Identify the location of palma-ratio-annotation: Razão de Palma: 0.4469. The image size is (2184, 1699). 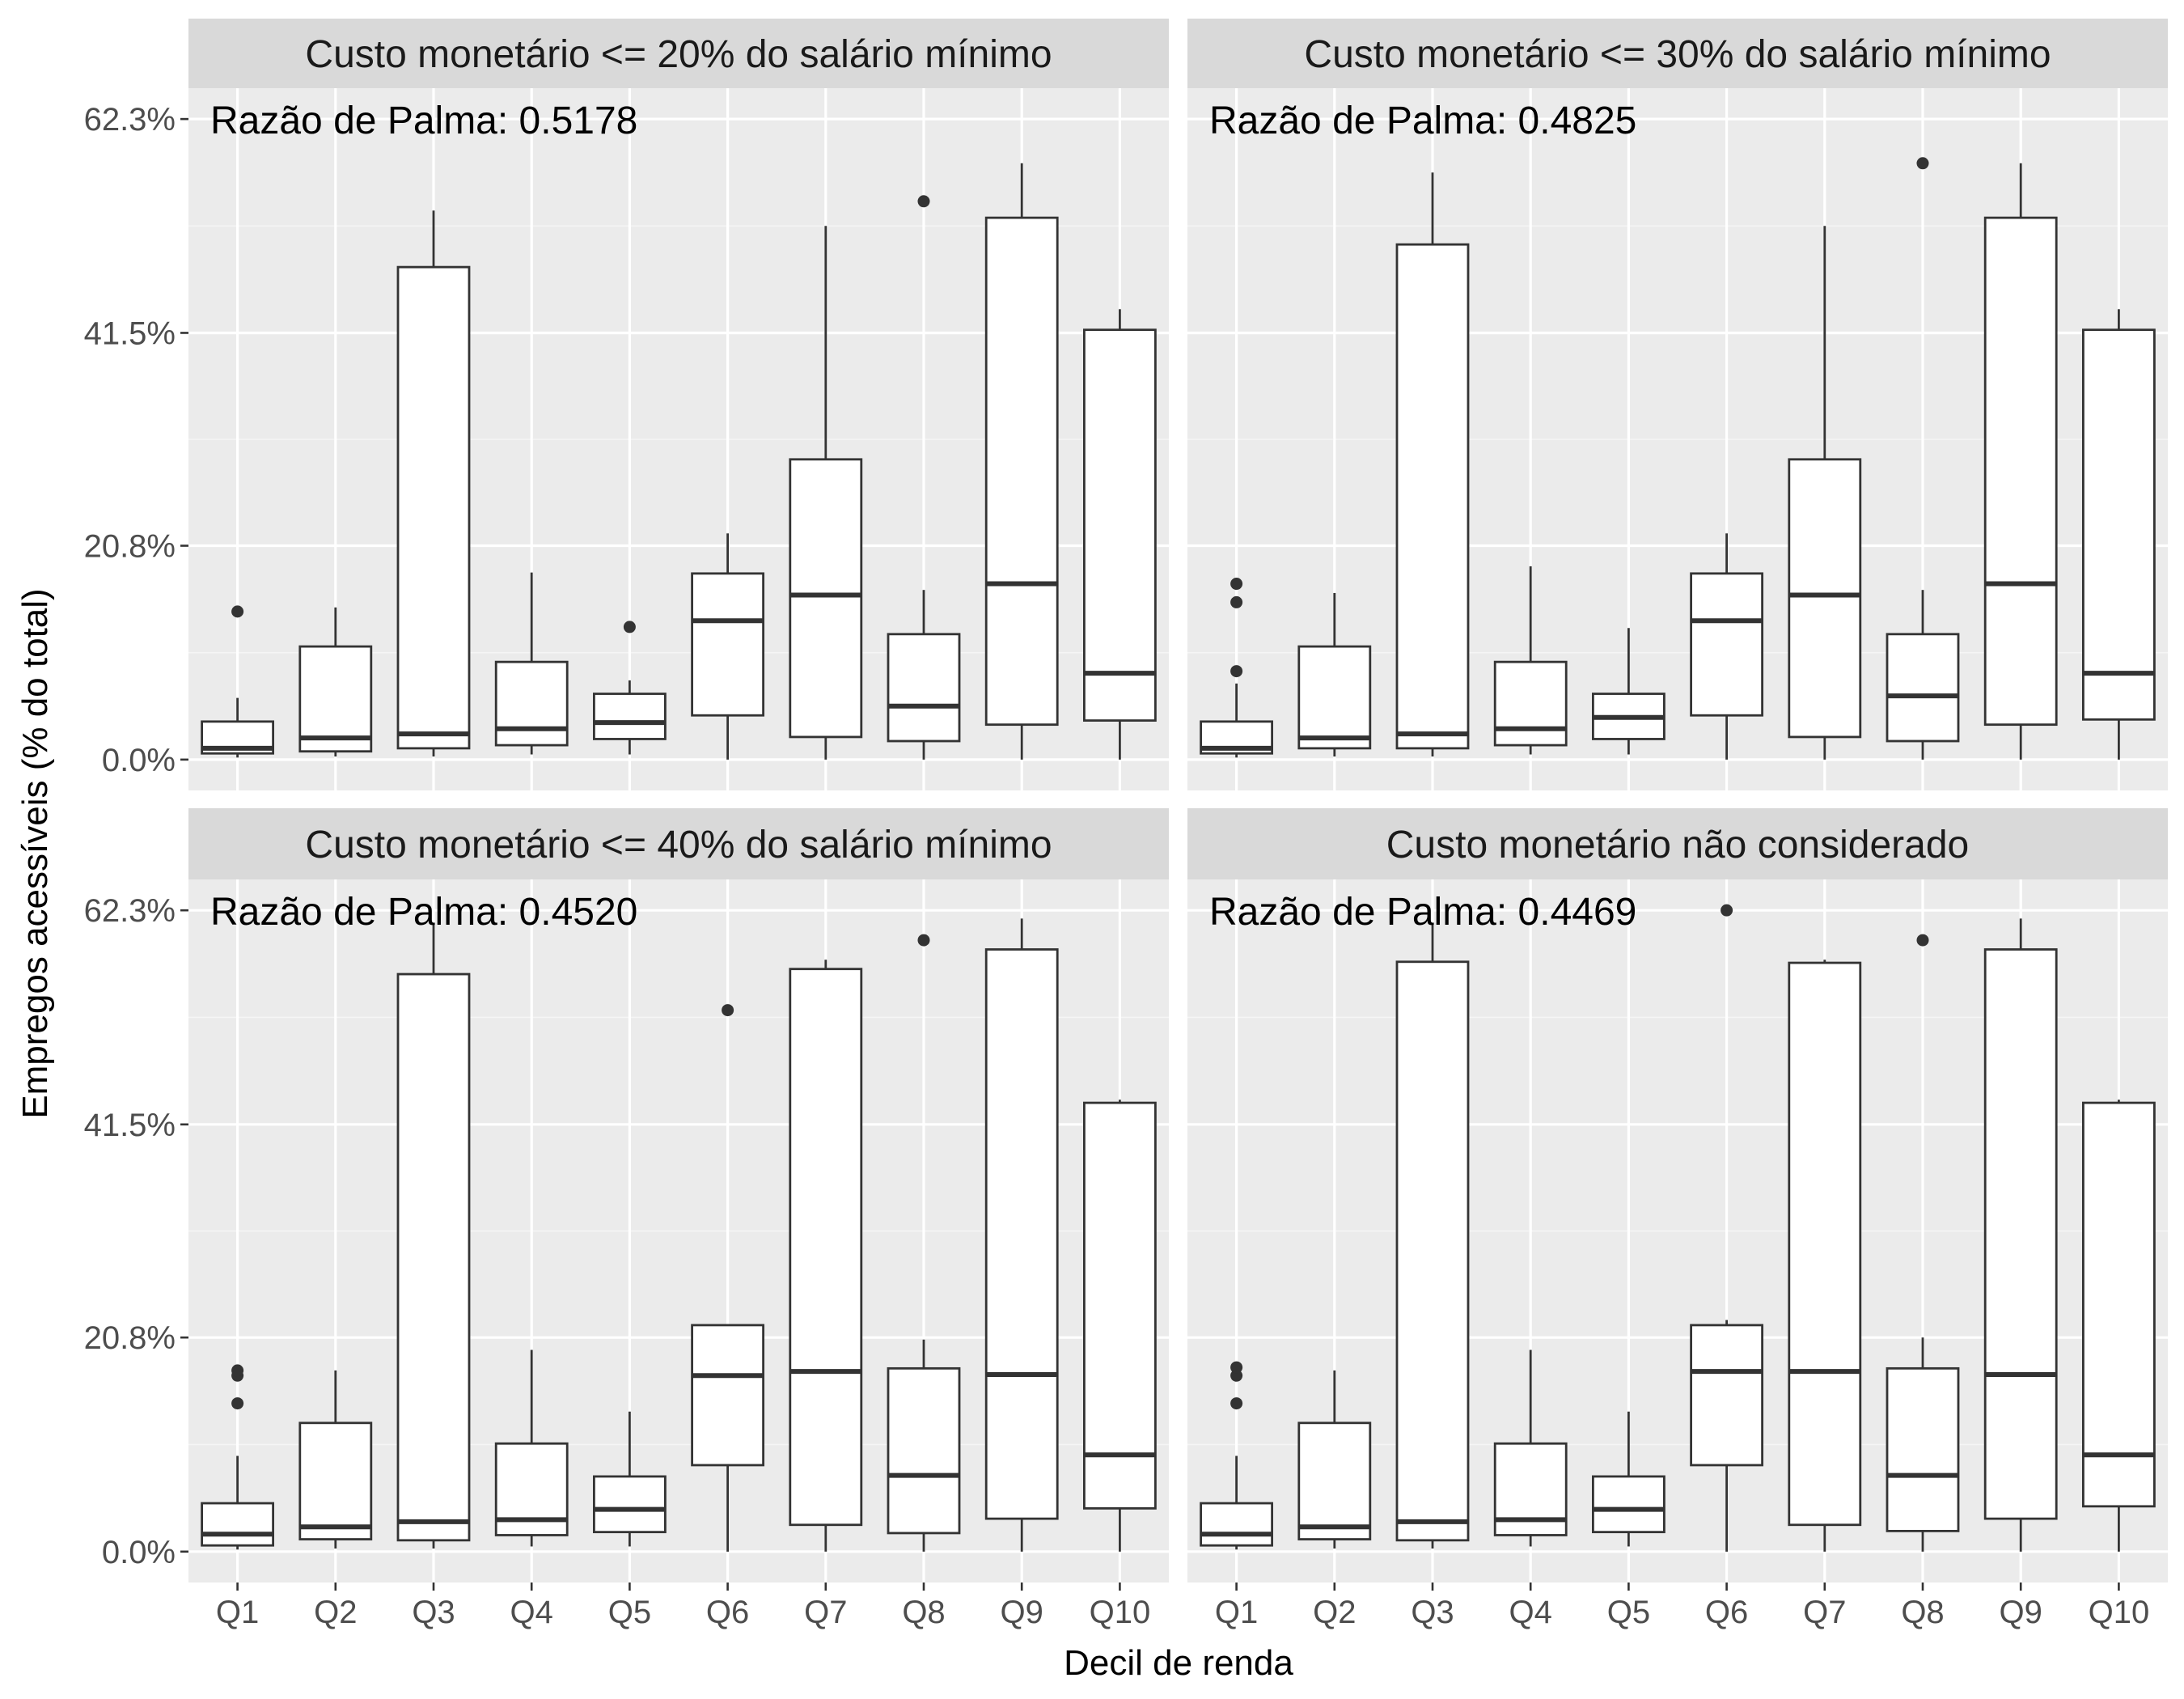
(1422, 912).